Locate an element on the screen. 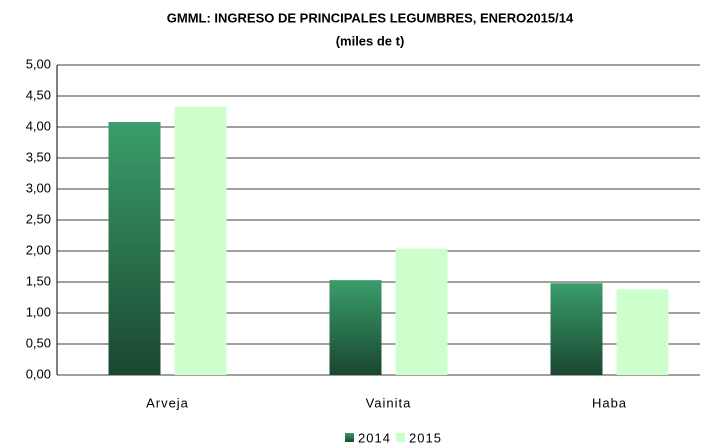 The height and width of the screenshot is (448, 719). y-tick-label: 3,00 is located at coordinates (38, 187).